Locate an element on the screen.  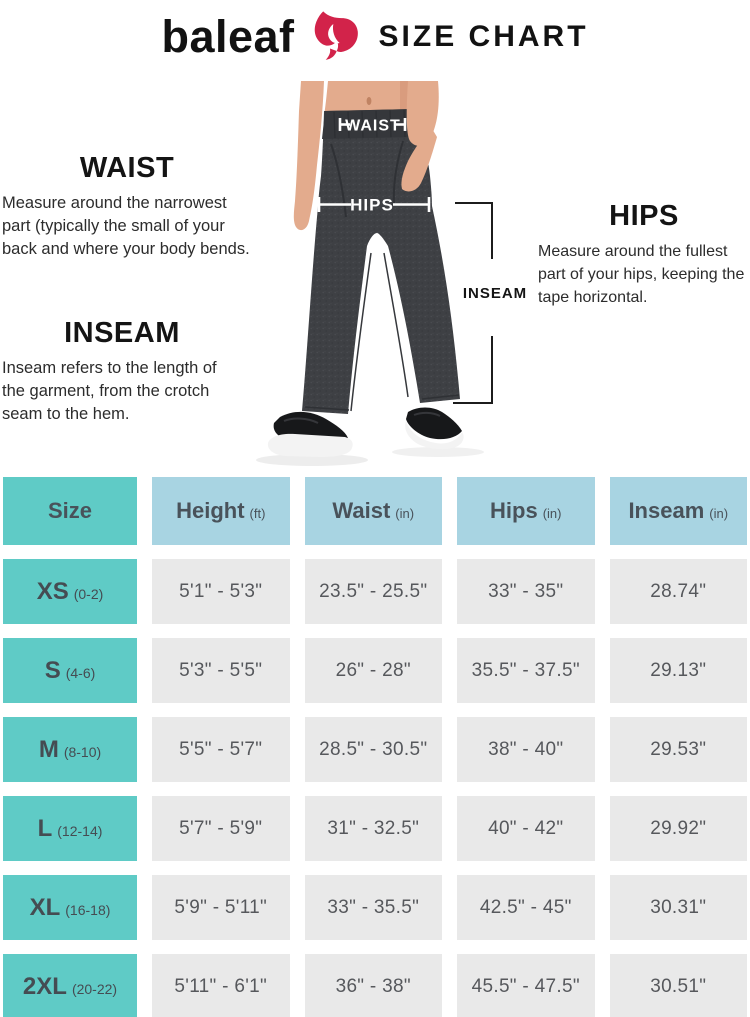
size-cell-xl: XL (16-18) is located at coordinates (70, 907).